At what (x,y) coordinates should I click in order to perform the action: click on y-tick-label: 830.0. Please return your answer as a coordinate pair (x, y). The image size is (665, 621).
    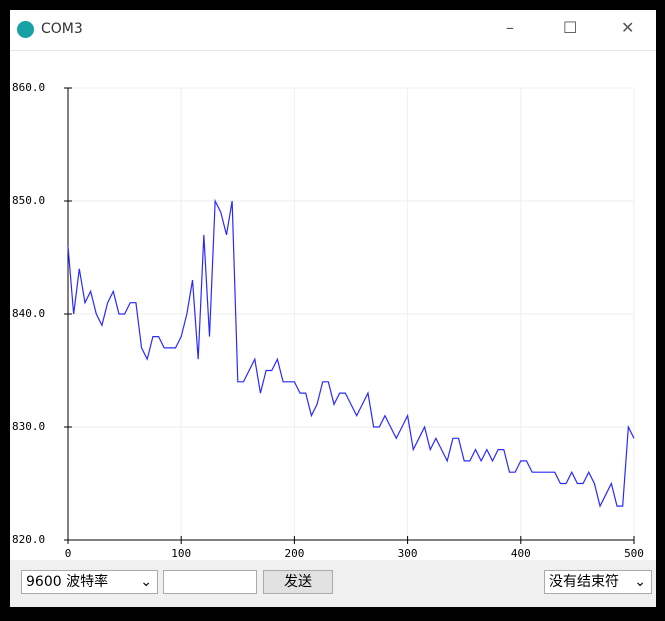
    Looking at the image, I should click on (28, 426).